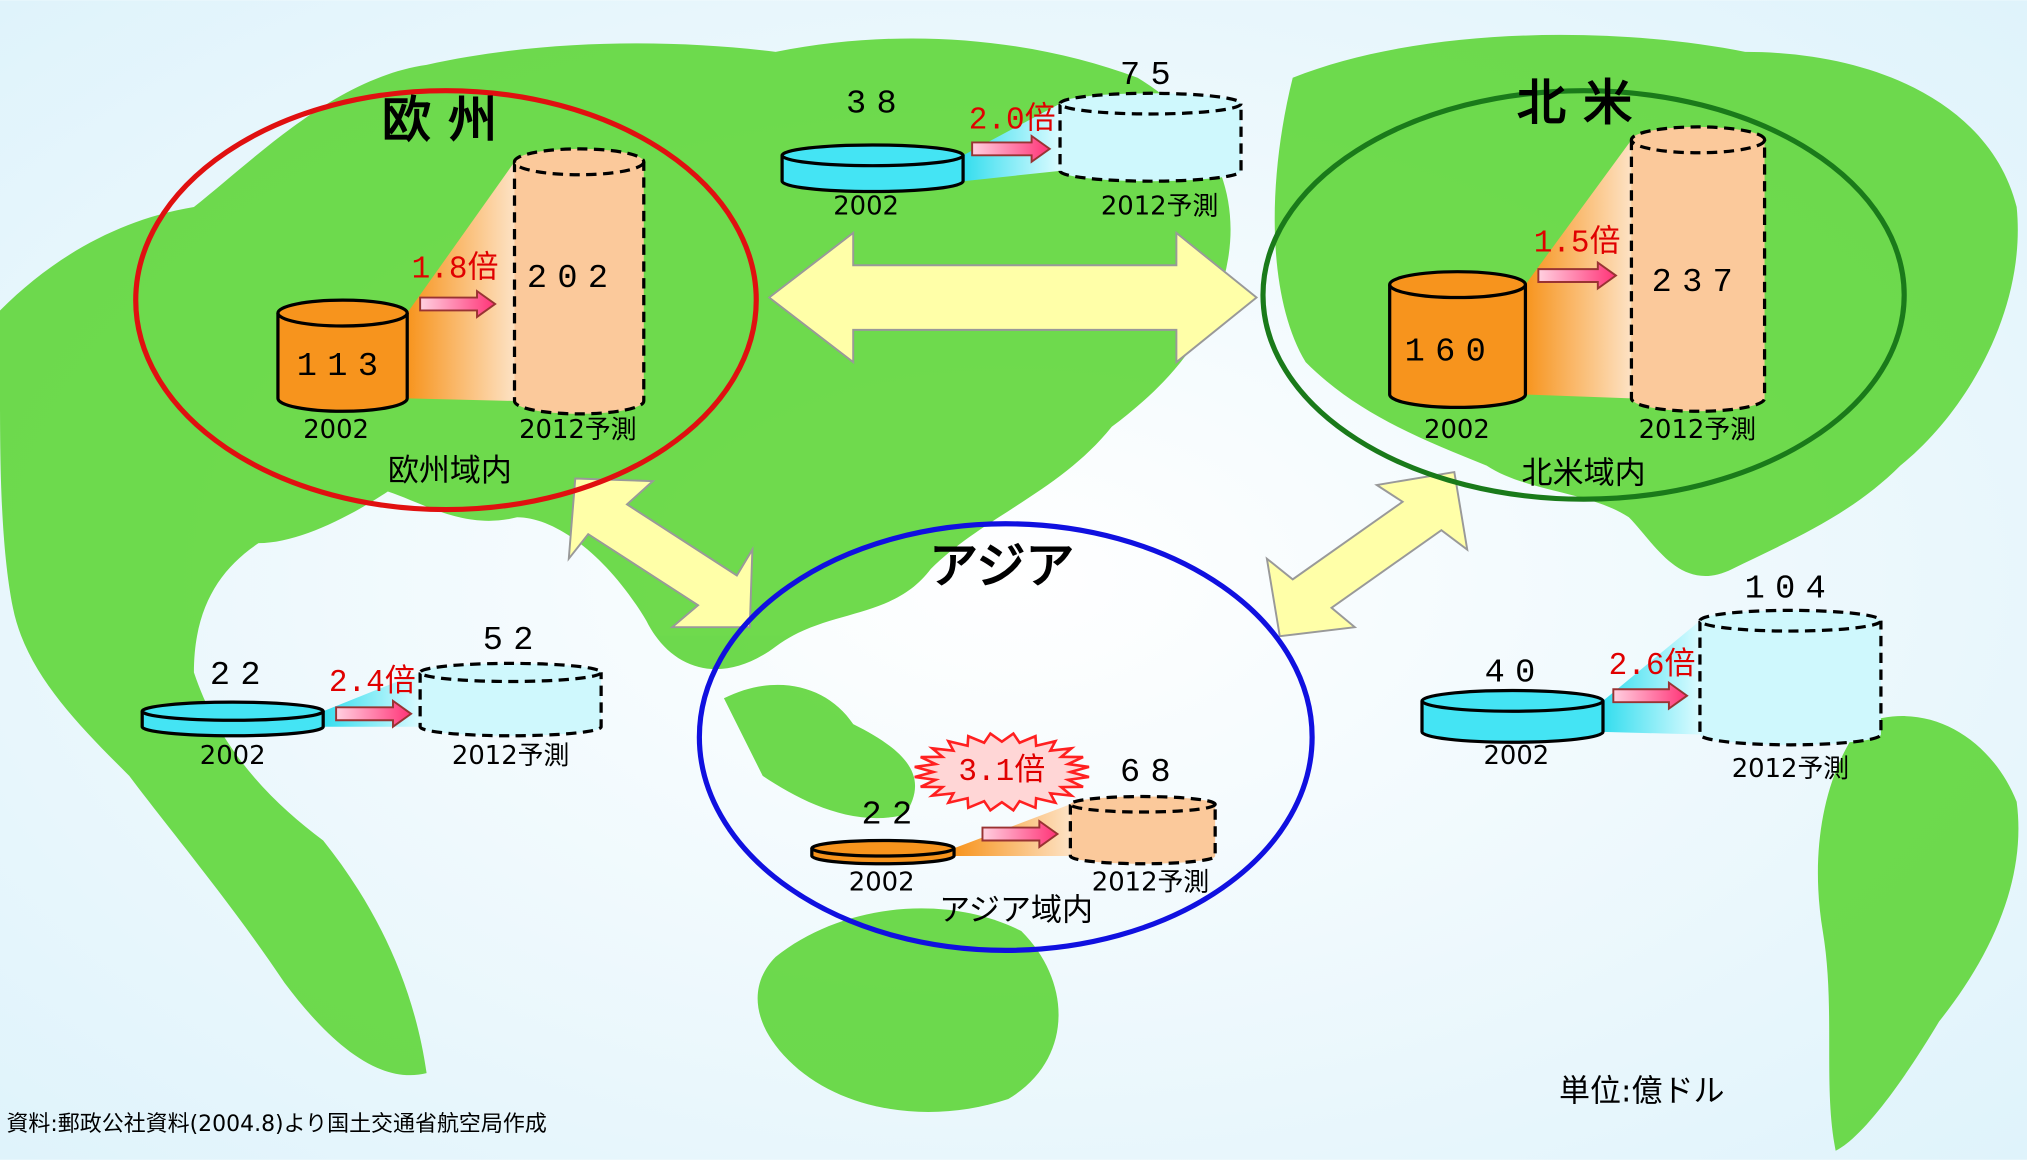 The image size is (2027, 1160). I want to click on growth-ratio: 2.6倍, so click(1652, 665).